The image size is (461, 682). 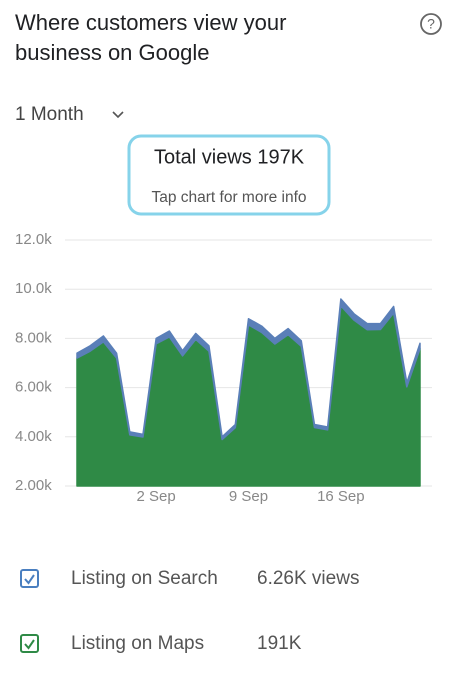 I want to click on chevron, so click(x=118, y=115).